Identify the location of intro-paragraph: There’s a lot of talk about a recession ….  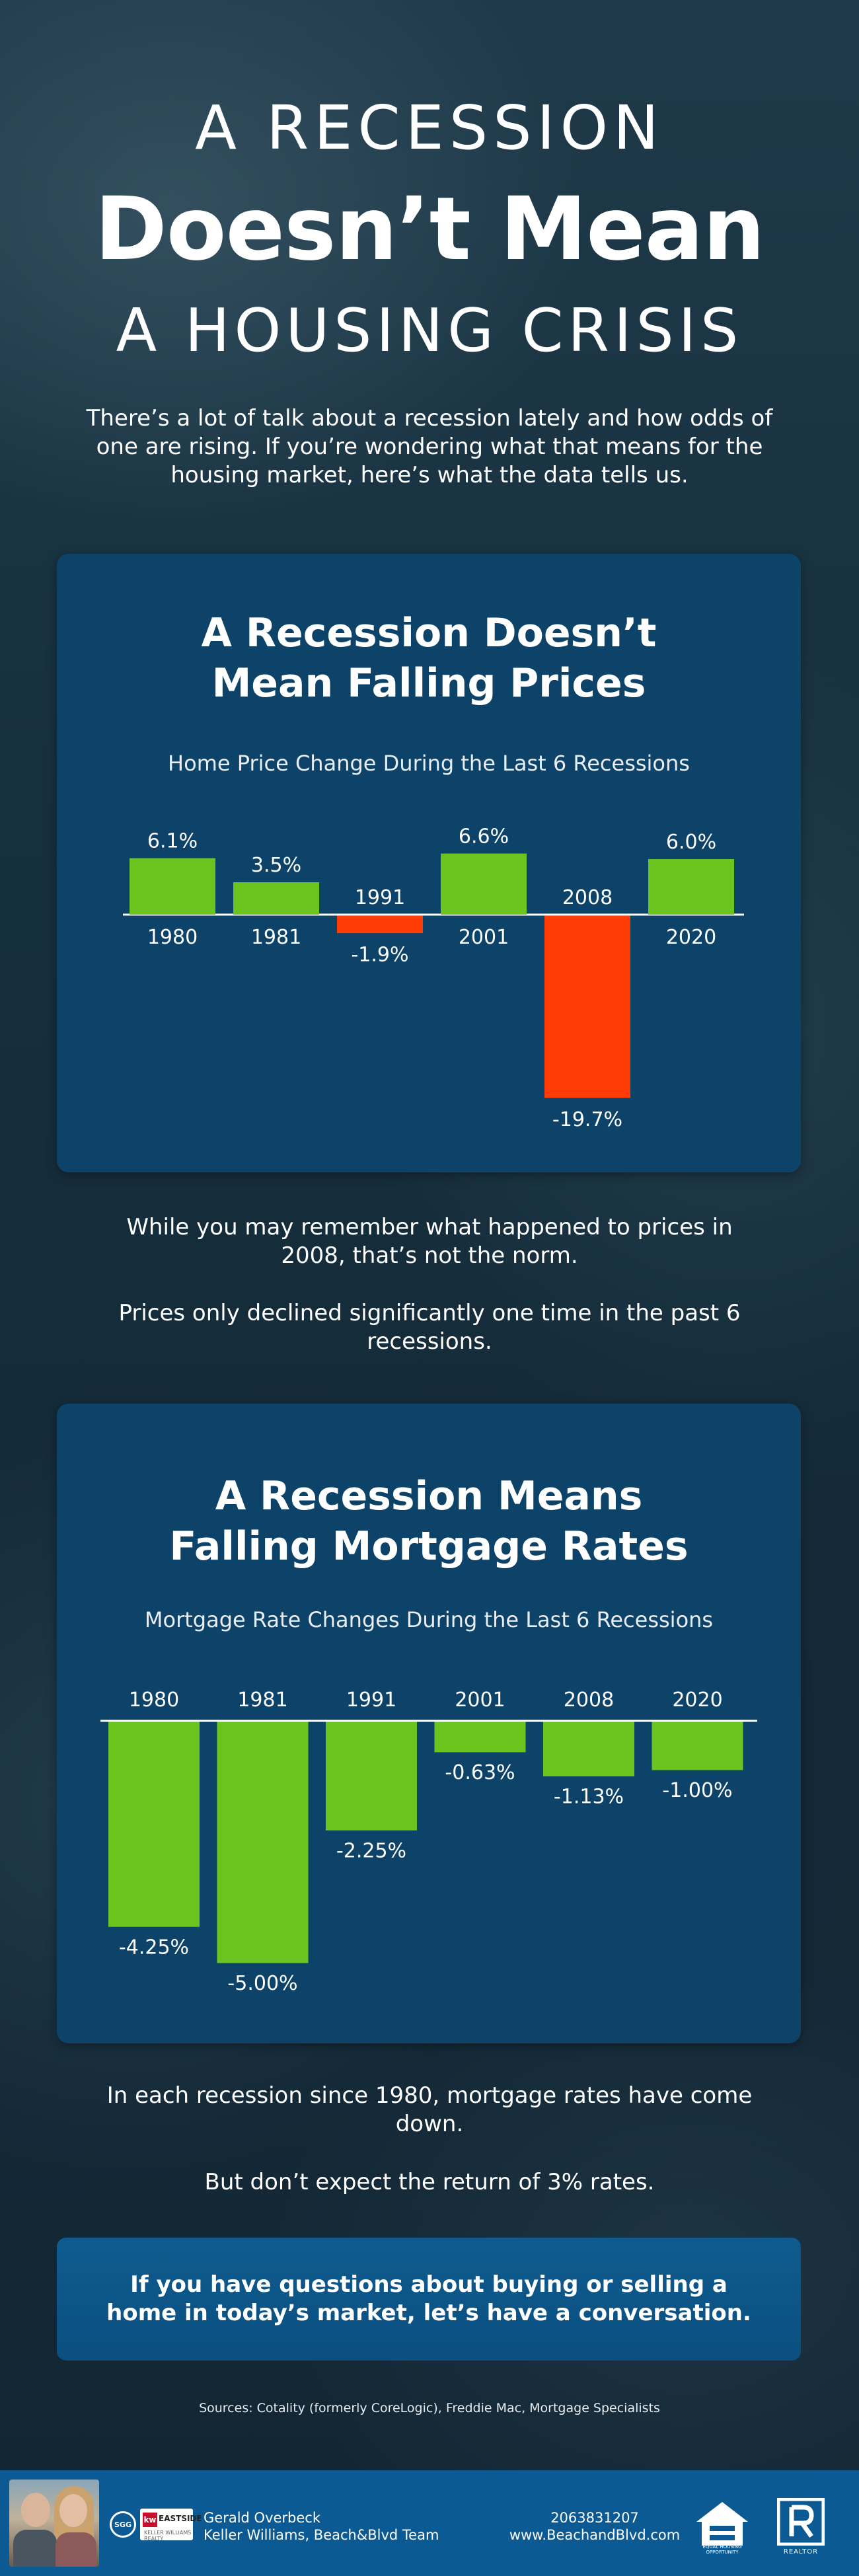
(429, 447).